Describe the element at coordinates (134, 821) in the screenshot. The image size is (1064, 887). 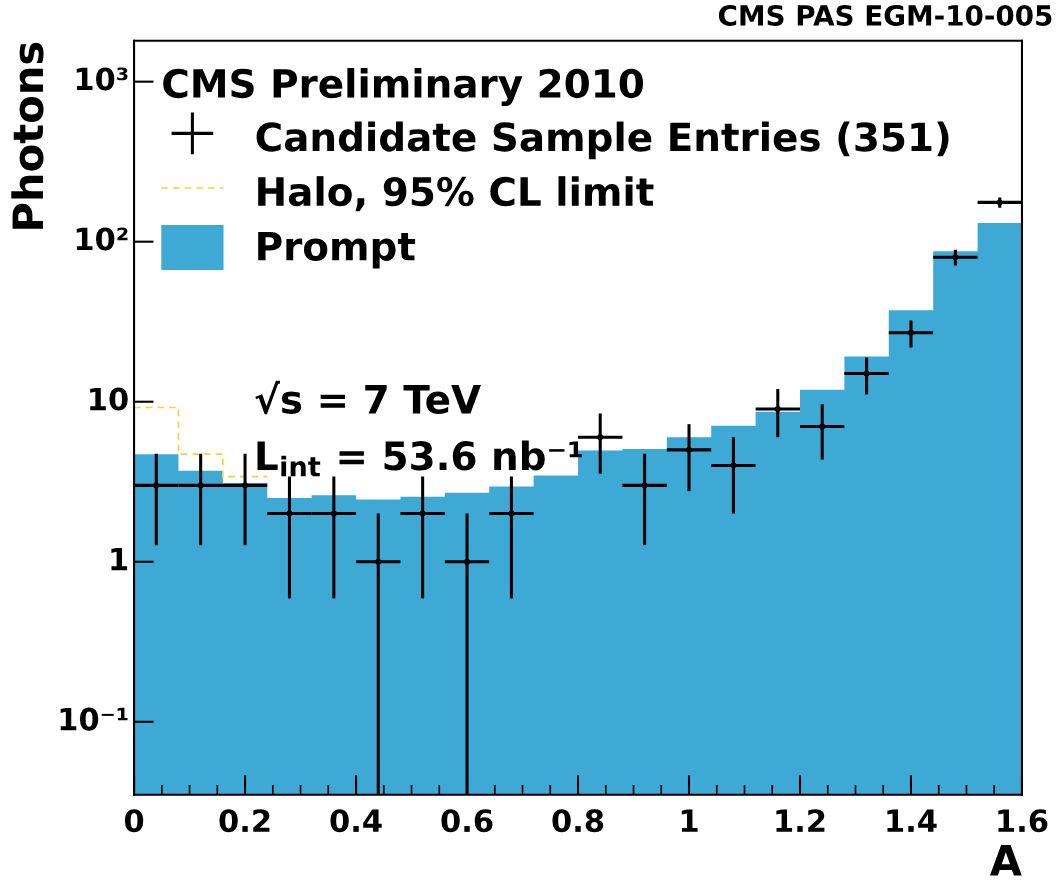
I see `x-tick-label: 0` at that location.